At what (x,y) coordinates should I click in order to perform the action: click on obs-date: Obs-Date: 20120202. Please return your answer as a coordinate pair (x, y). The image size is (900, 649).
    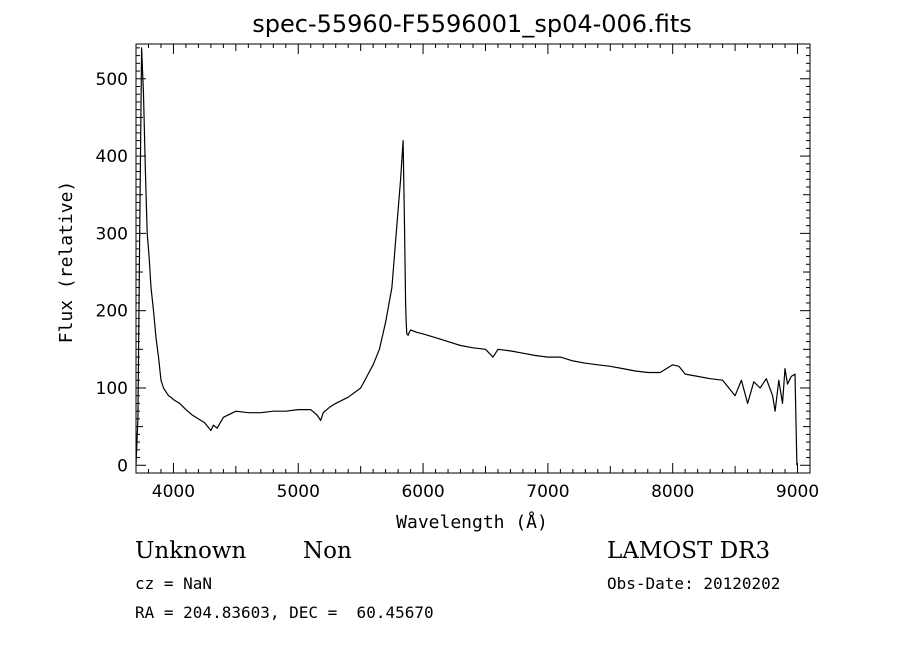
    Looking at the image, I should click on (694, 583).